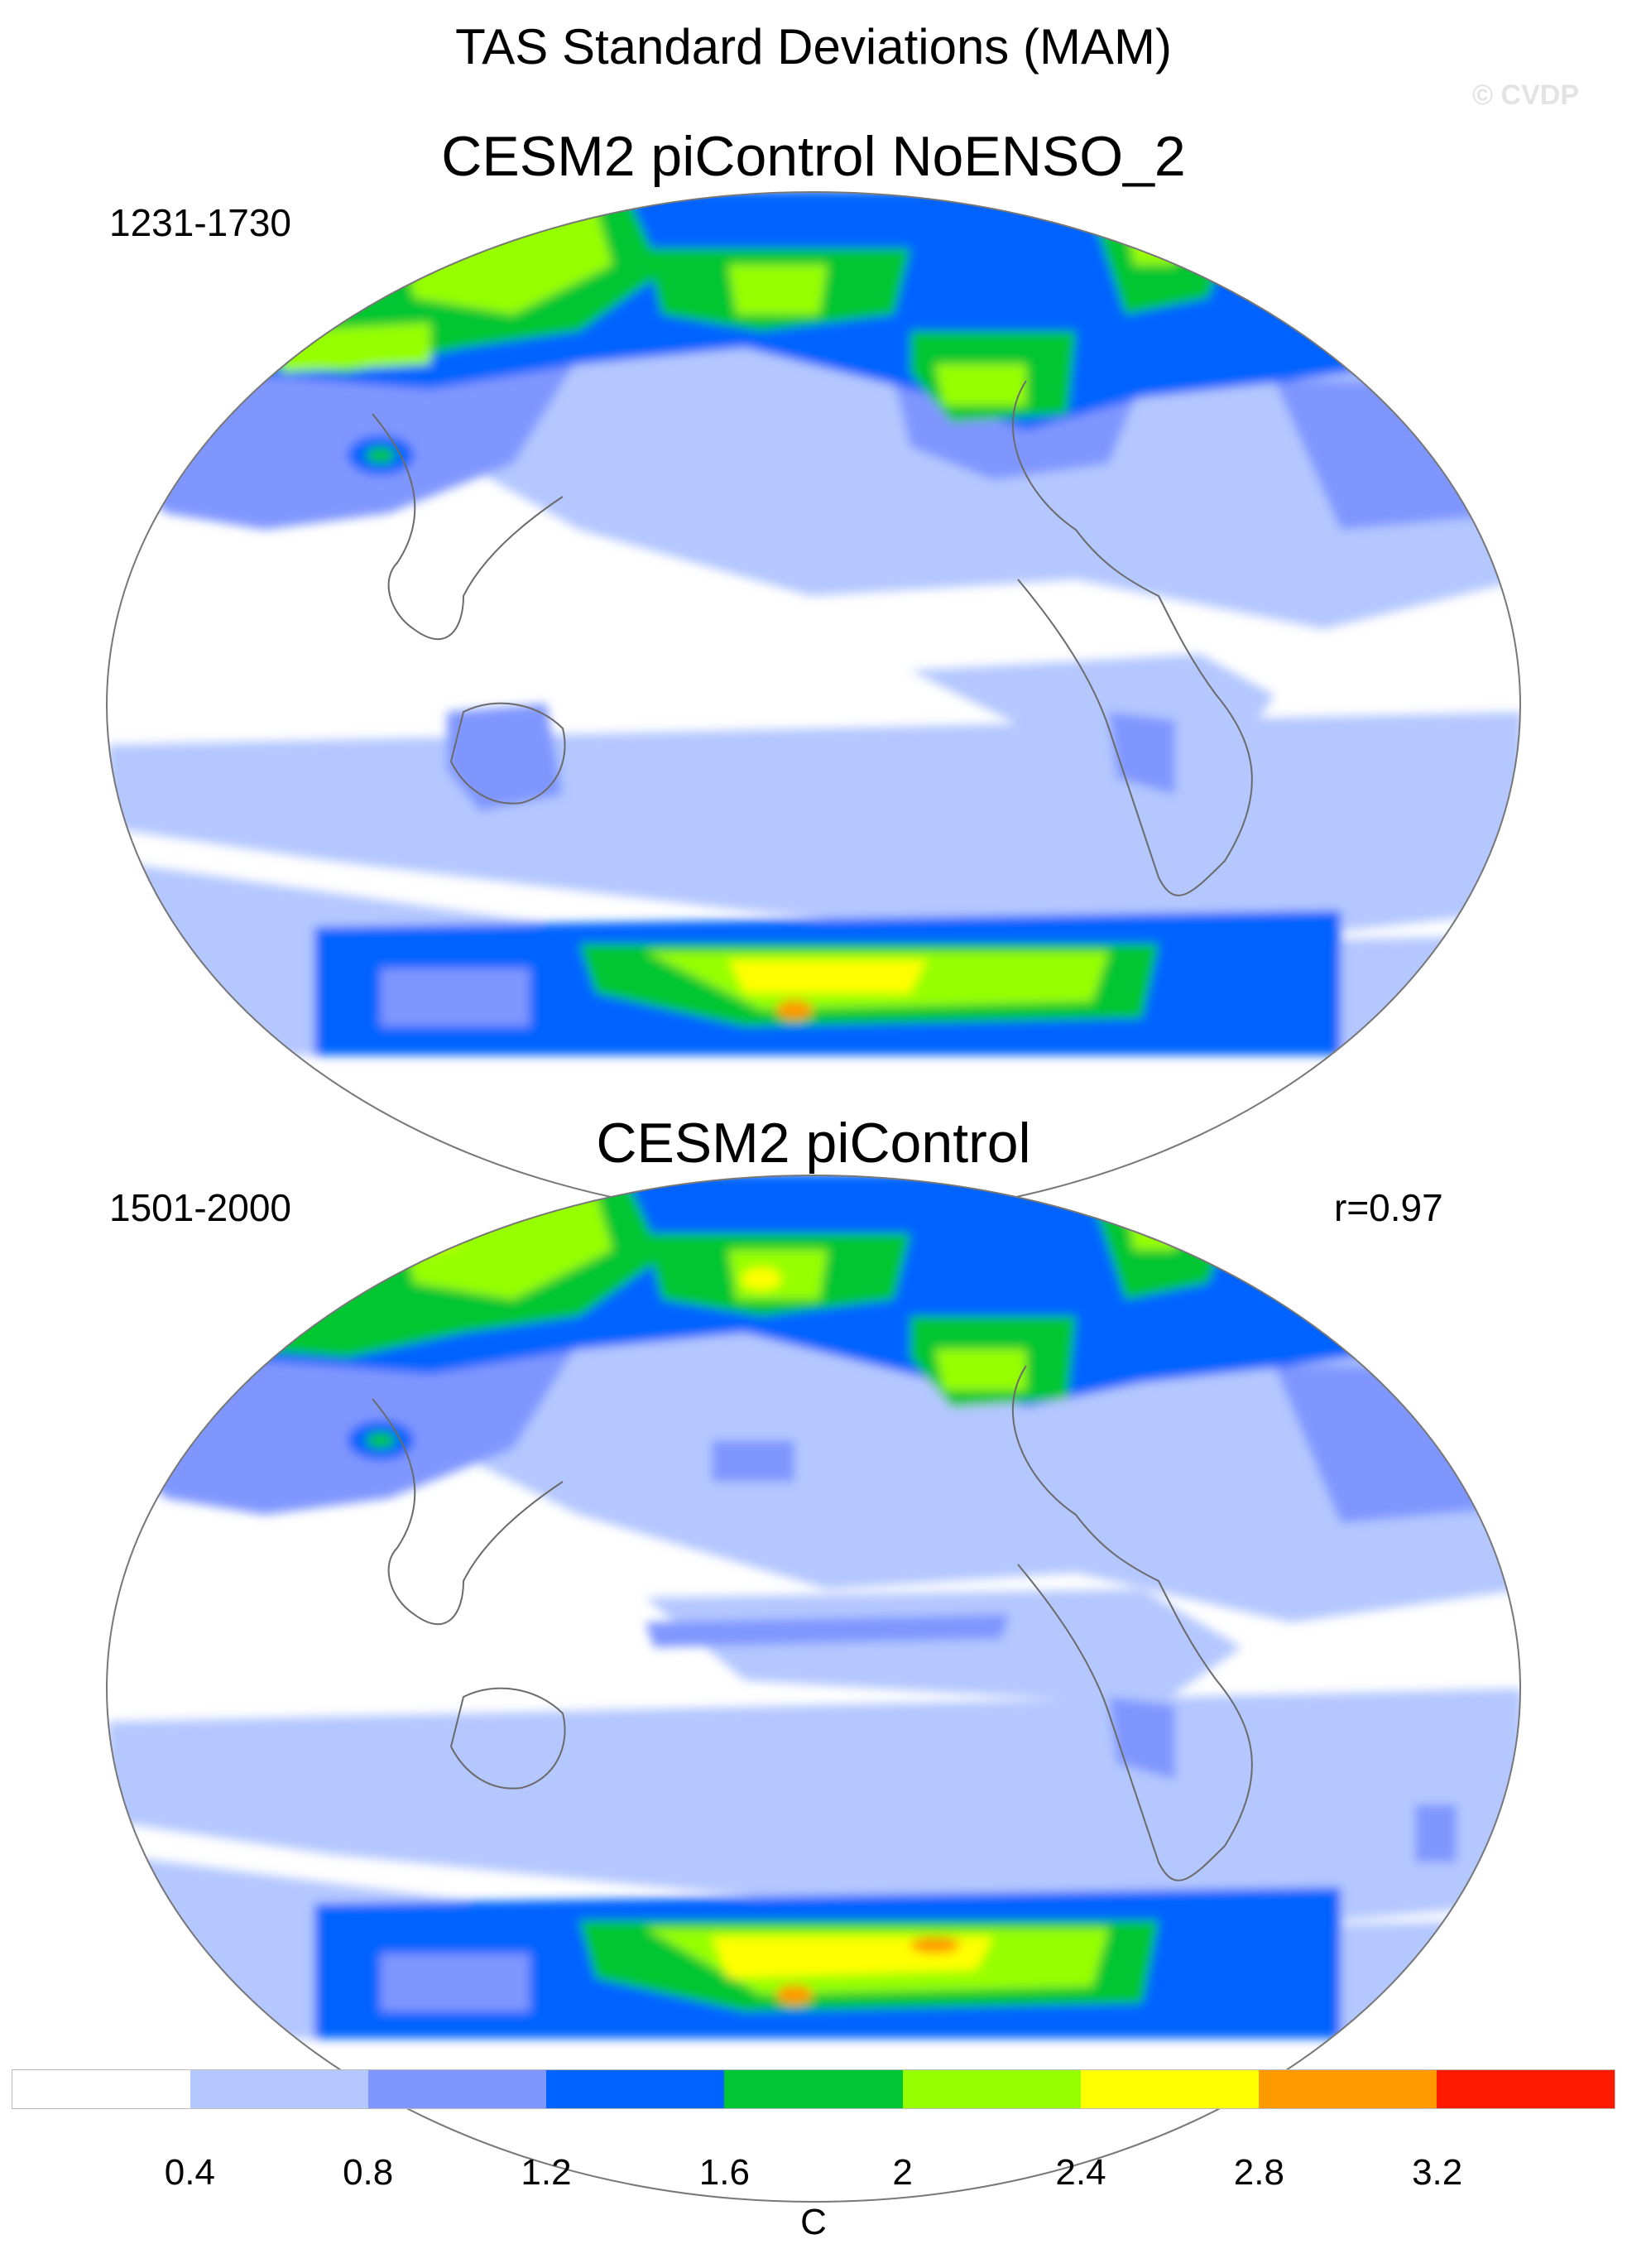 This screenshot has height=2268, width=1627. Describe the element at coordinates (813, 156) in the screenshot. I see `panel-1-title: CESM2 piControl NoENSO_2` at that location.